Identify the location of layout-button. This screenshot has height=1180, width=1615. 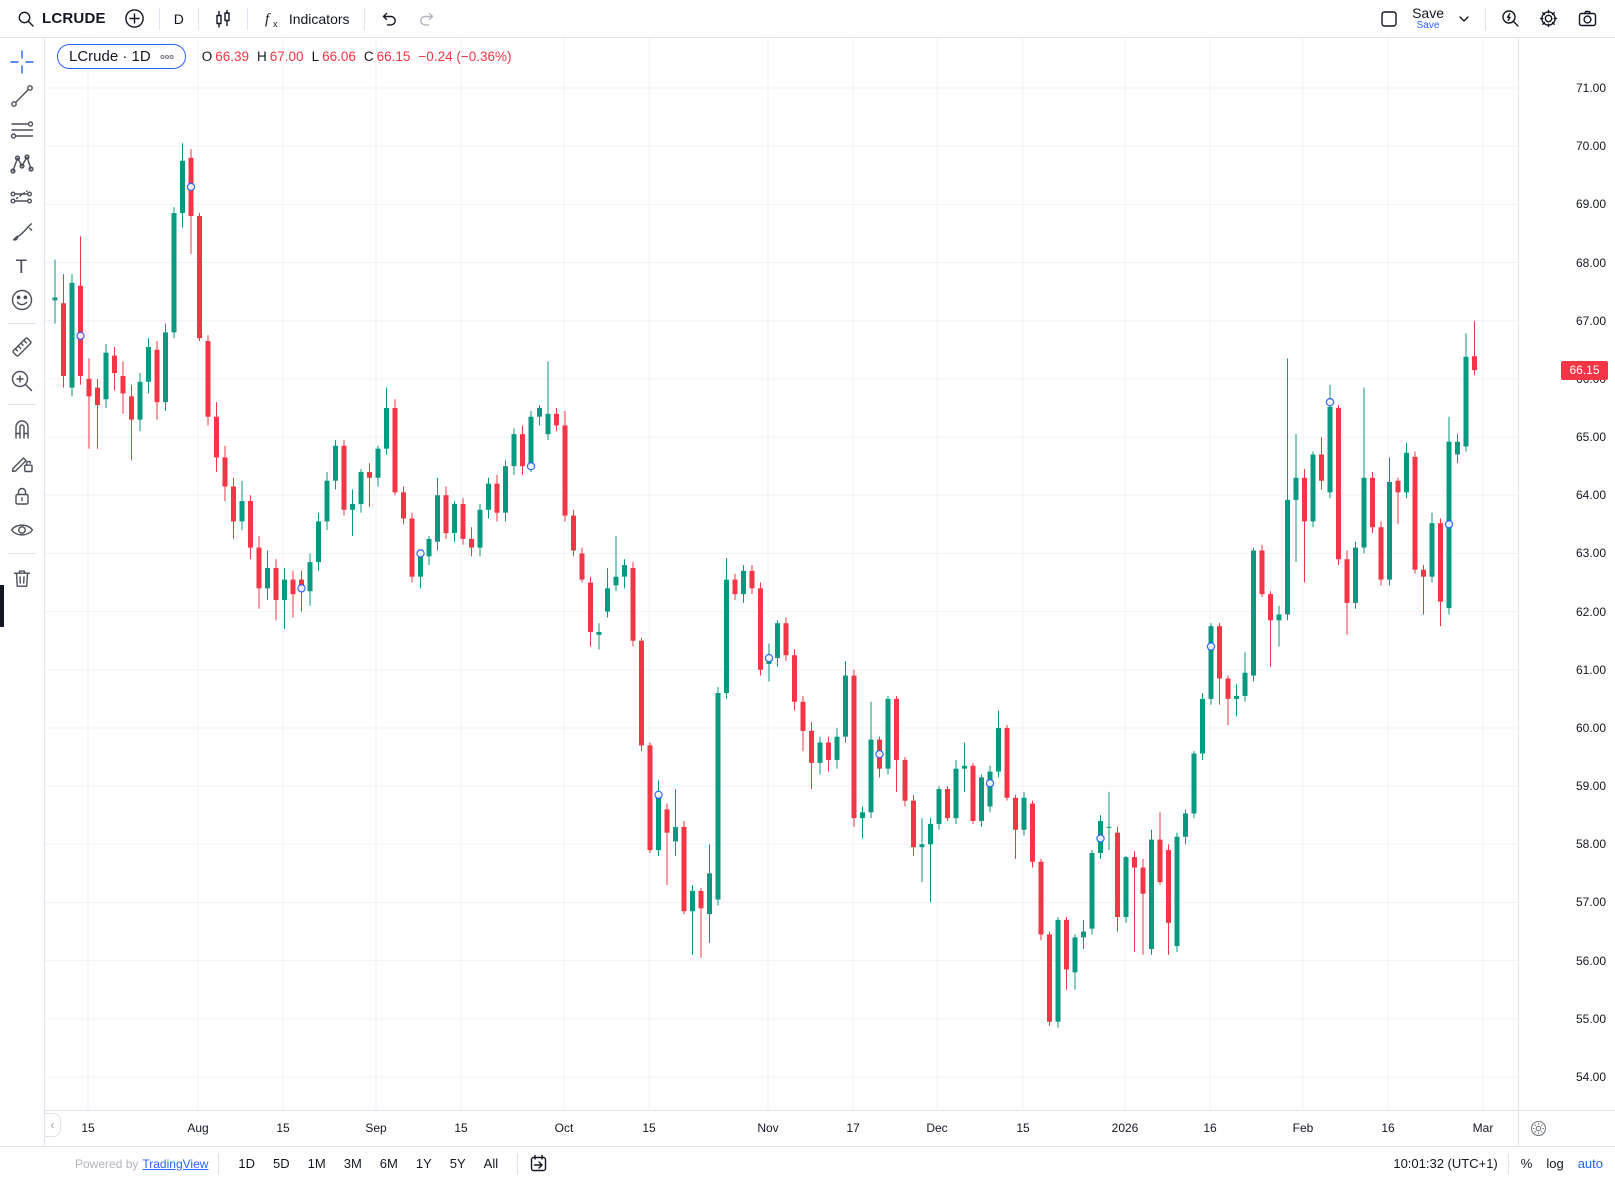
(1389, 19).